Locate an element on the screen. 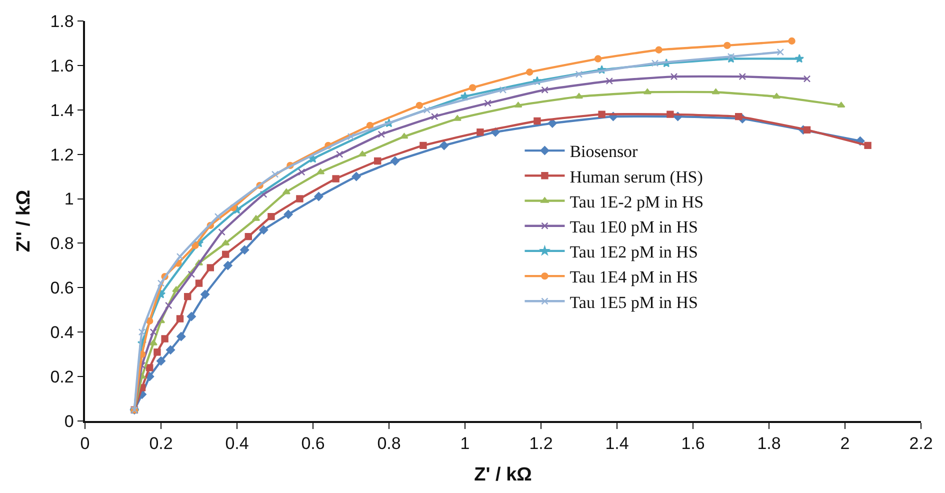 The image size is (945, 493). y-tick-label: 0.8 is located at coordinates (62, 244).